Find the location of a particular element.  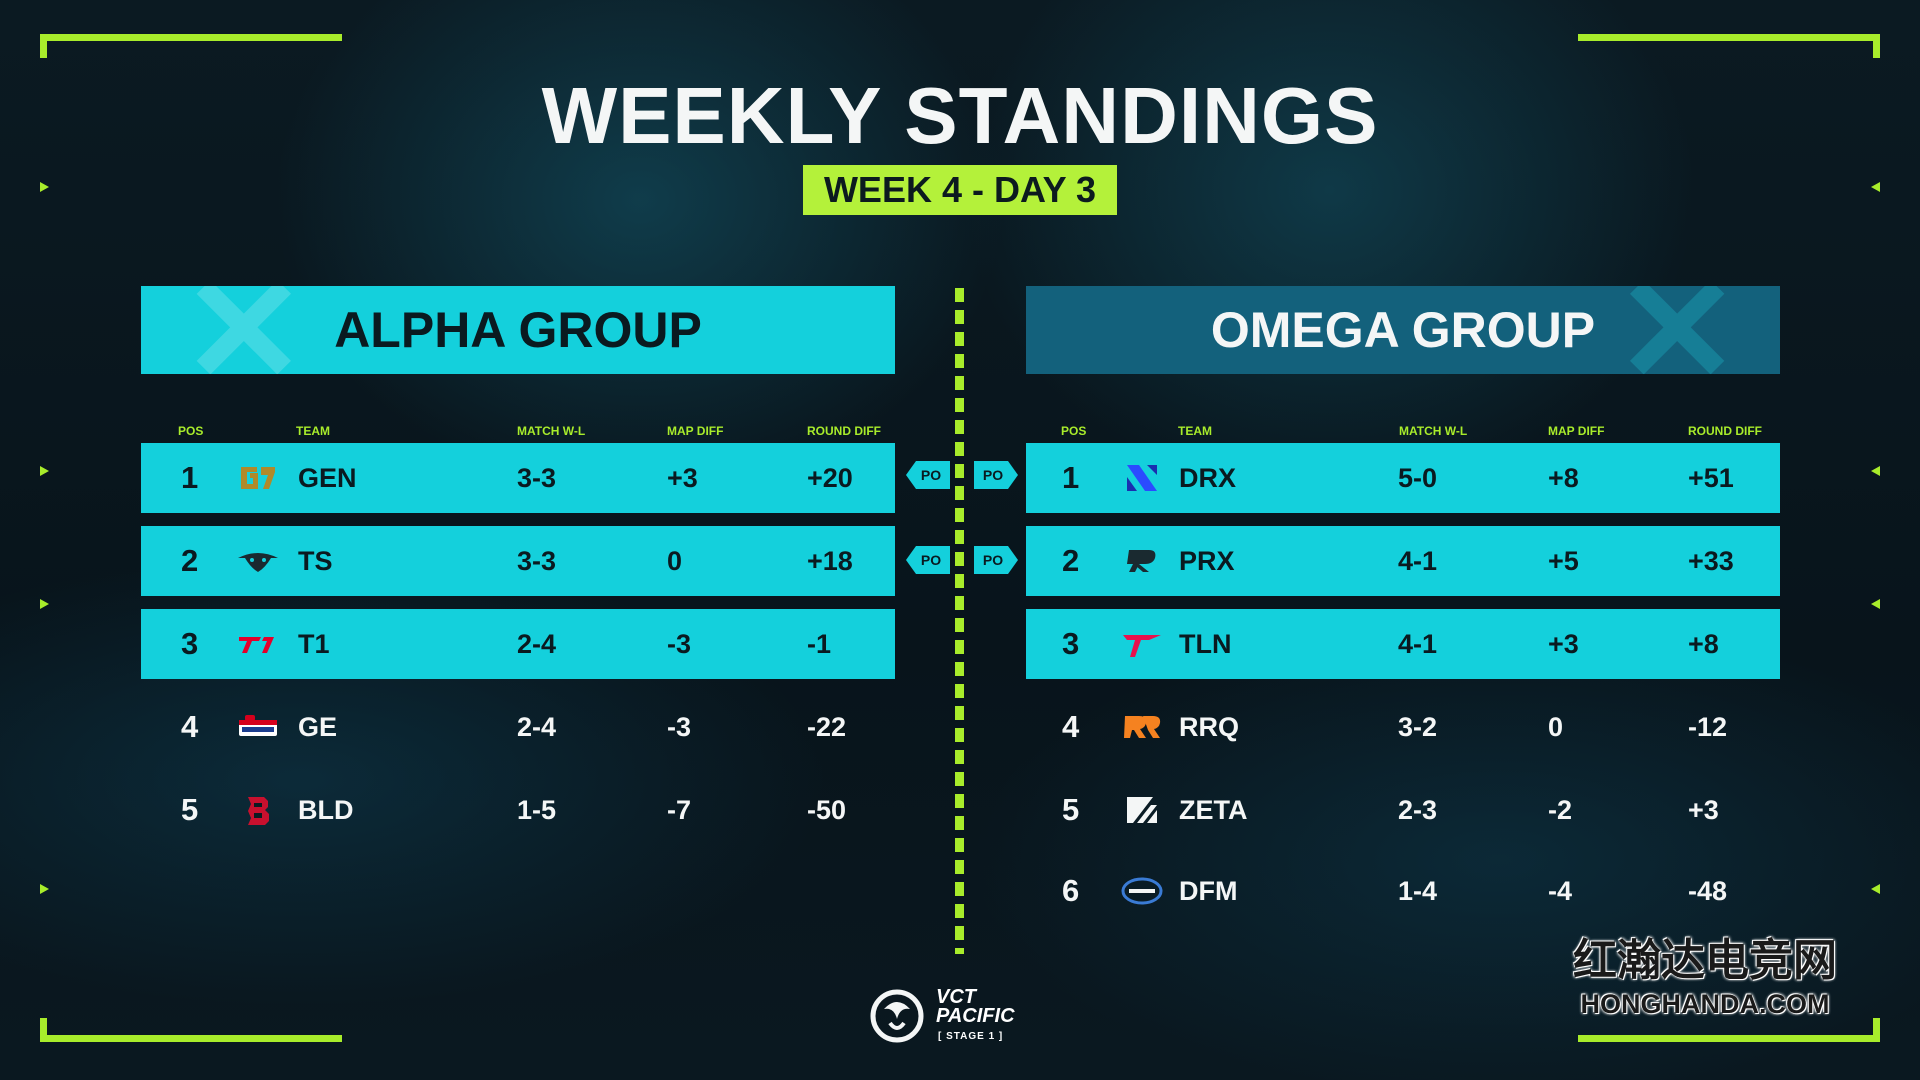

table-row: 2 PRX 4-1 +5 +33 is located at coordinates (1403, 561).